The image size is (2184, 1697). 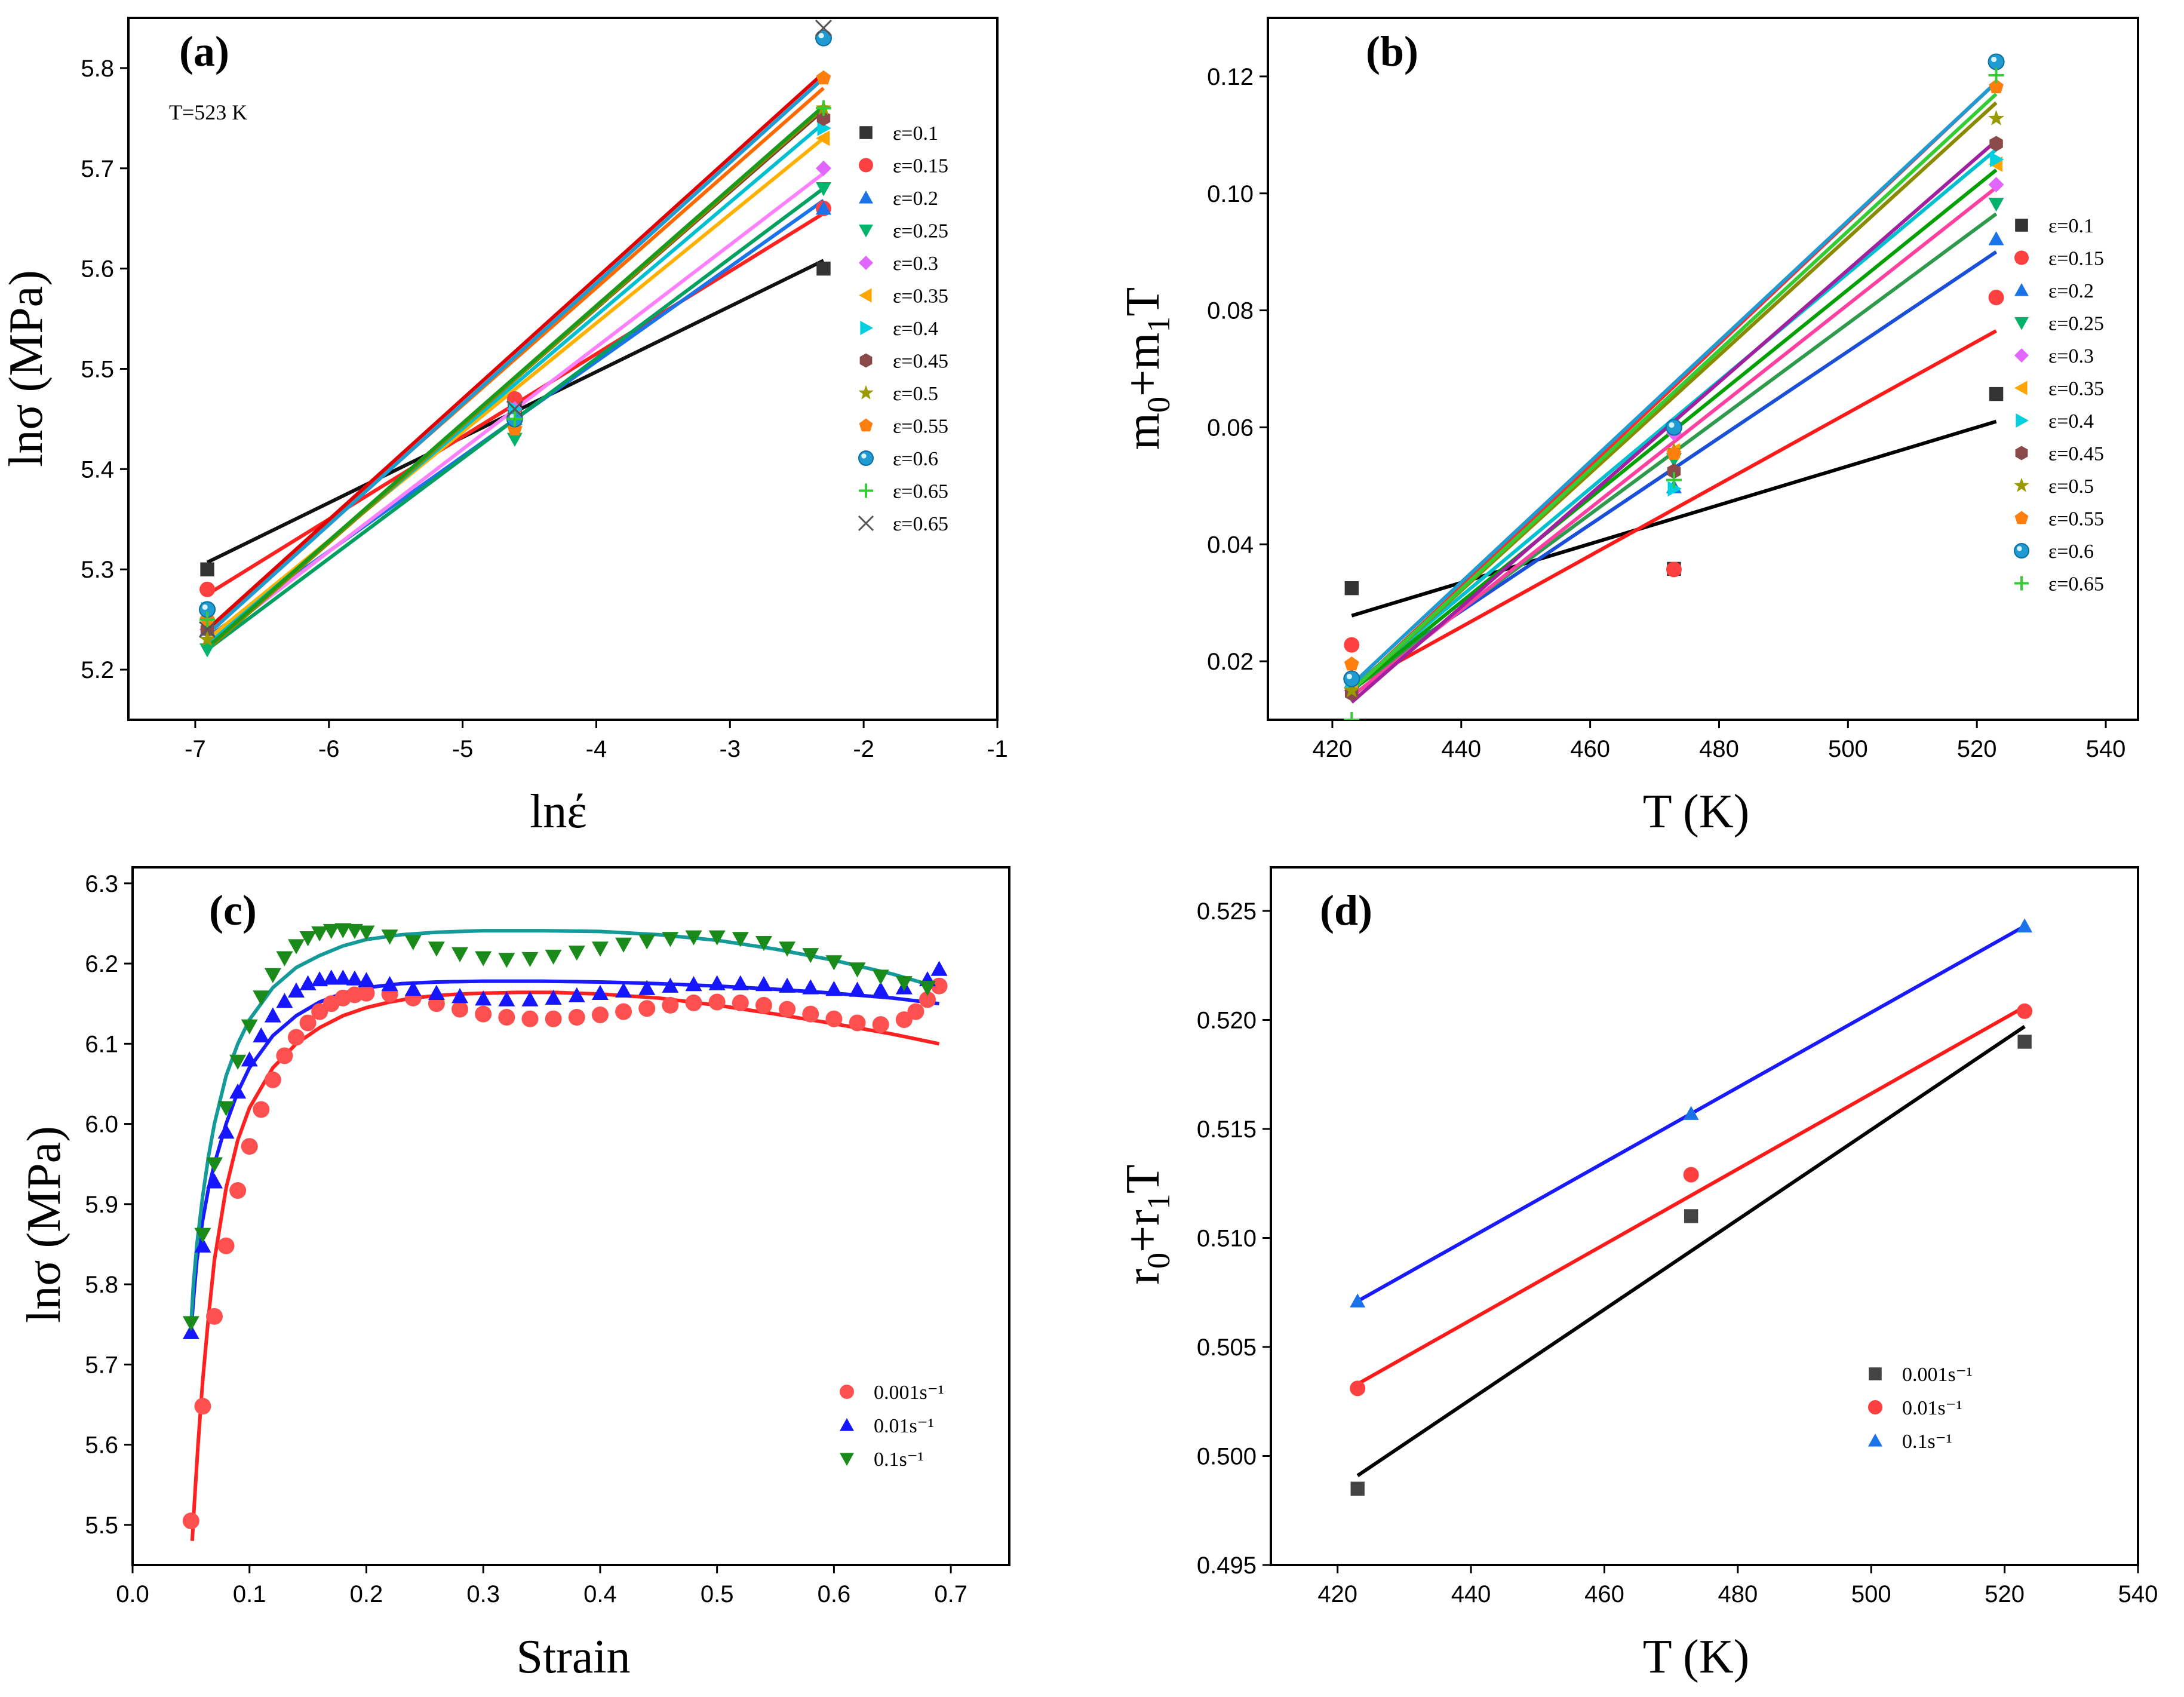 What do you see at coordinates (600, 1594) in the screenshot?
I see `x-tick-label: 0.4` at bounding box center [600, 1594].